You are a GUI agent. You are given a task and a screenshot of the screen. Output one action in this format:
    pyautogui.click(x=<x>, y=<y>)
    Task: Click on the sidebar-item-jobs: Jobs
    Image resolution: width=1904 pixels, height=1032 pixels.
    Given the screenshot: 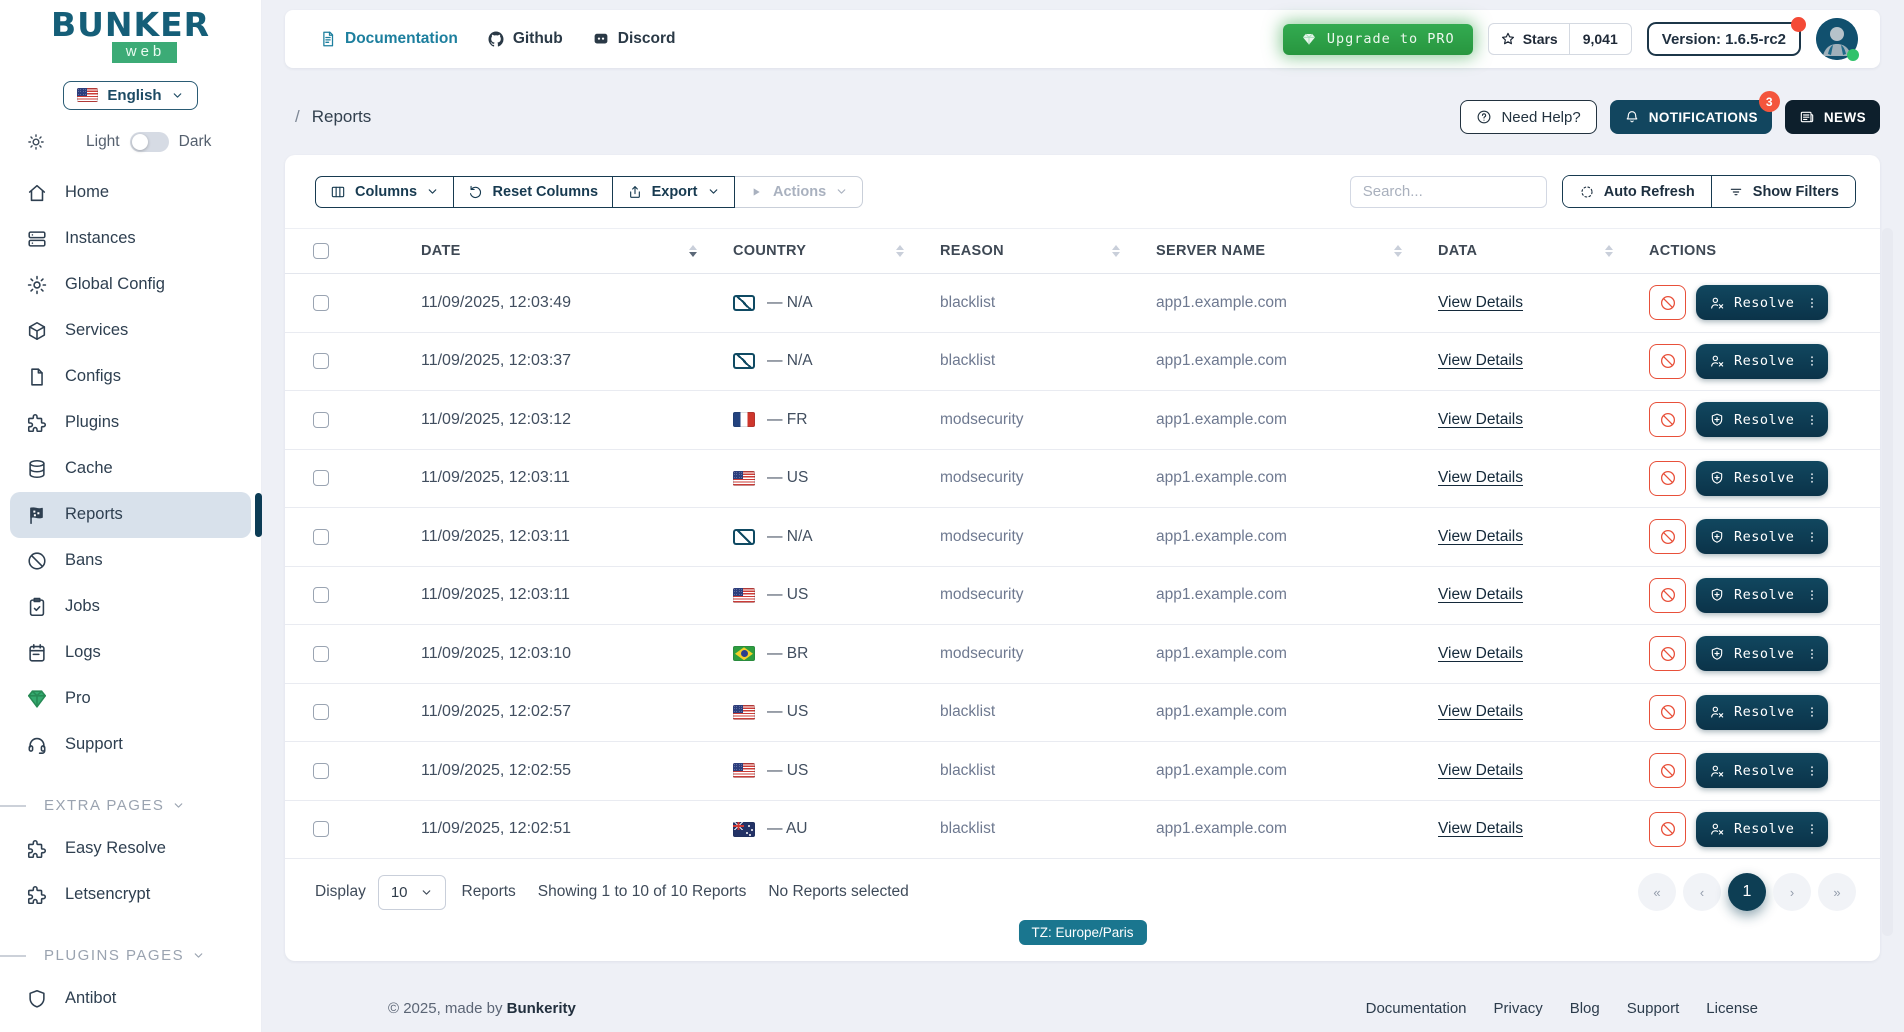 What is the action you would take?
    pyautogui.click(x=130, y=607)
    